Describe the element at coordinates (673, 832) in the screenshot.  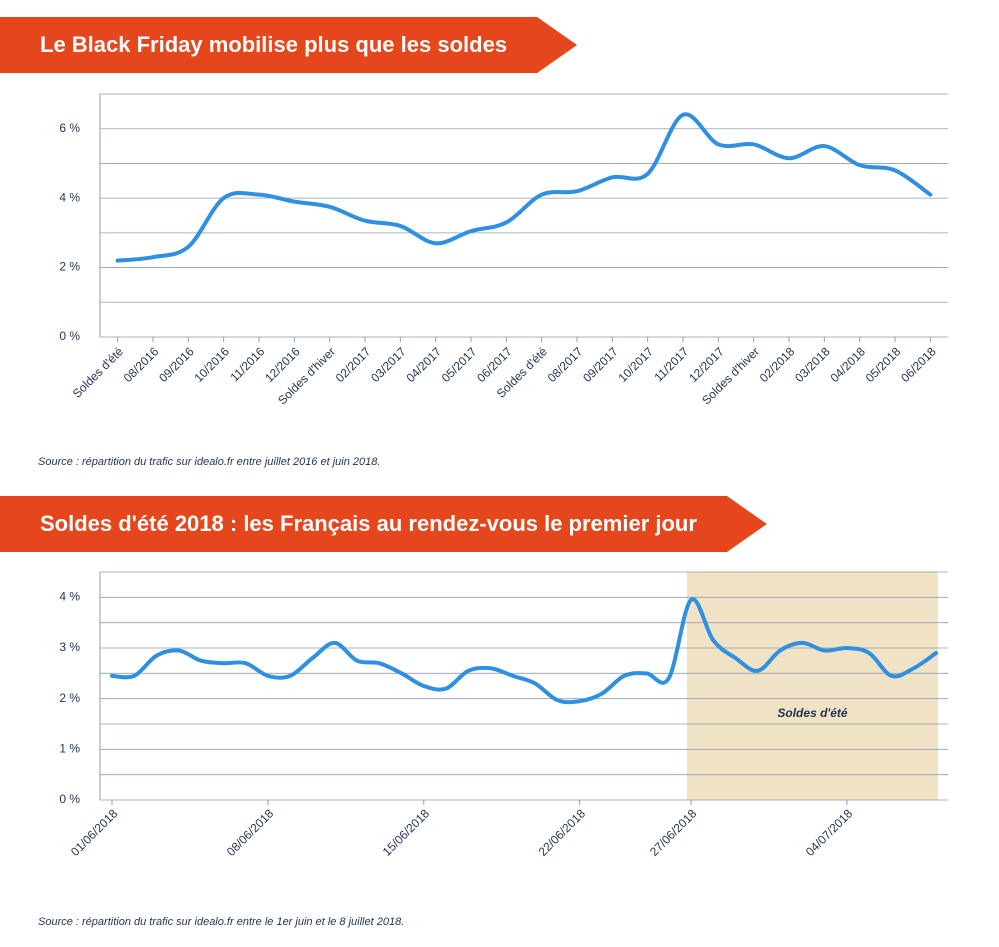
I see `x-tick-label: 27/06/2018` at that location.